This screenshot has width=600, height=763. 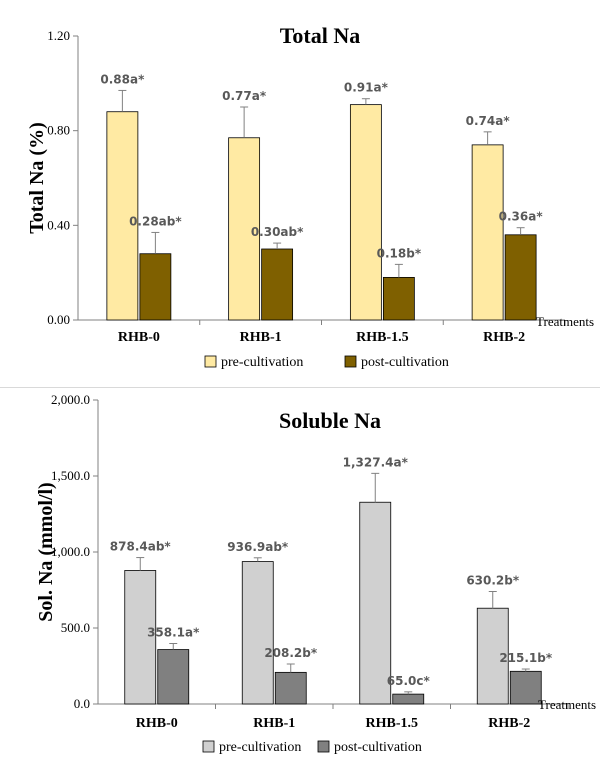 I want to click on y-tick-label: 0.00, so click(x=58, y=319).